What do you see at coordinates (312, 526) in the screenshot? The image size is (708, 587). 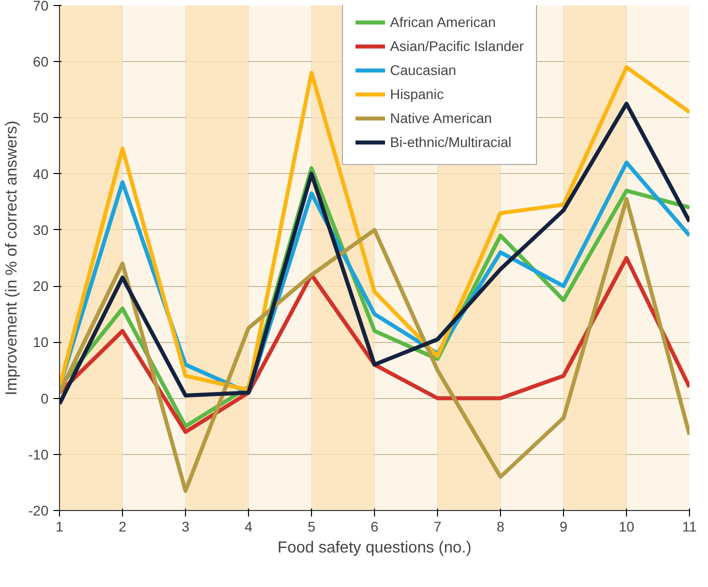 I see `x-tick-label: 5` at bounding box center [312, 526].